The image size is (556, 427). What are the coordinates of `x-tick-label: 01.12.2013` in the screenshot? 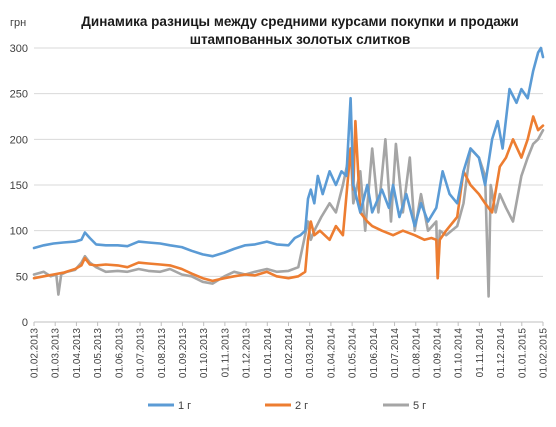 It's located at (247, 353).